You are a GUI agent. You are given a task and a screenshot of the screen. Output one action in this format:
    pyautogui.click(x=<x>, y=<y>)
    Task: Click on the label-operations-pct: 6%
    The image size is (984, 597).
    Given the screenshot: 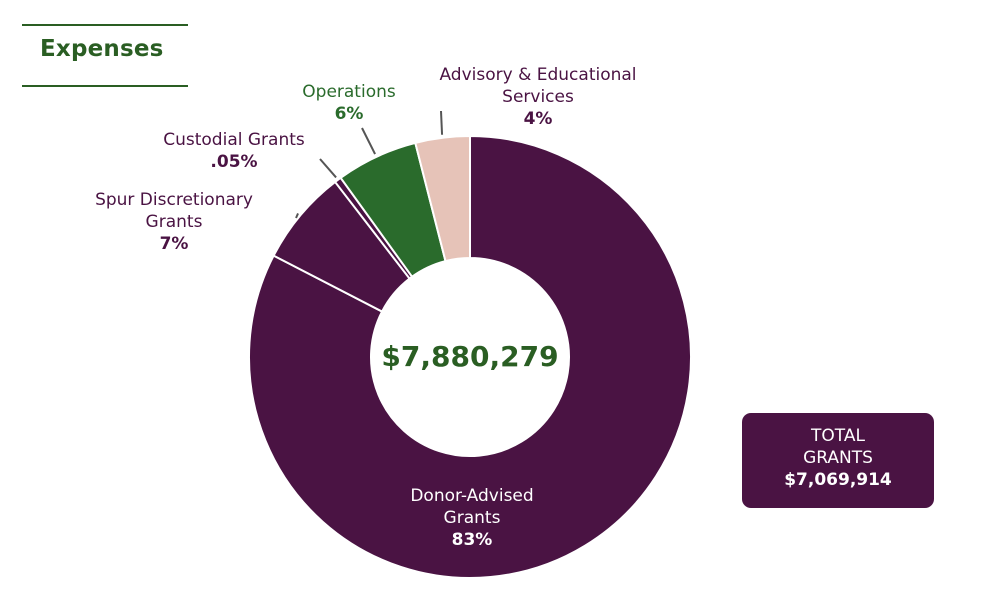 What is the action you would take?
    pyautogui.click(x=349, y=114)
    